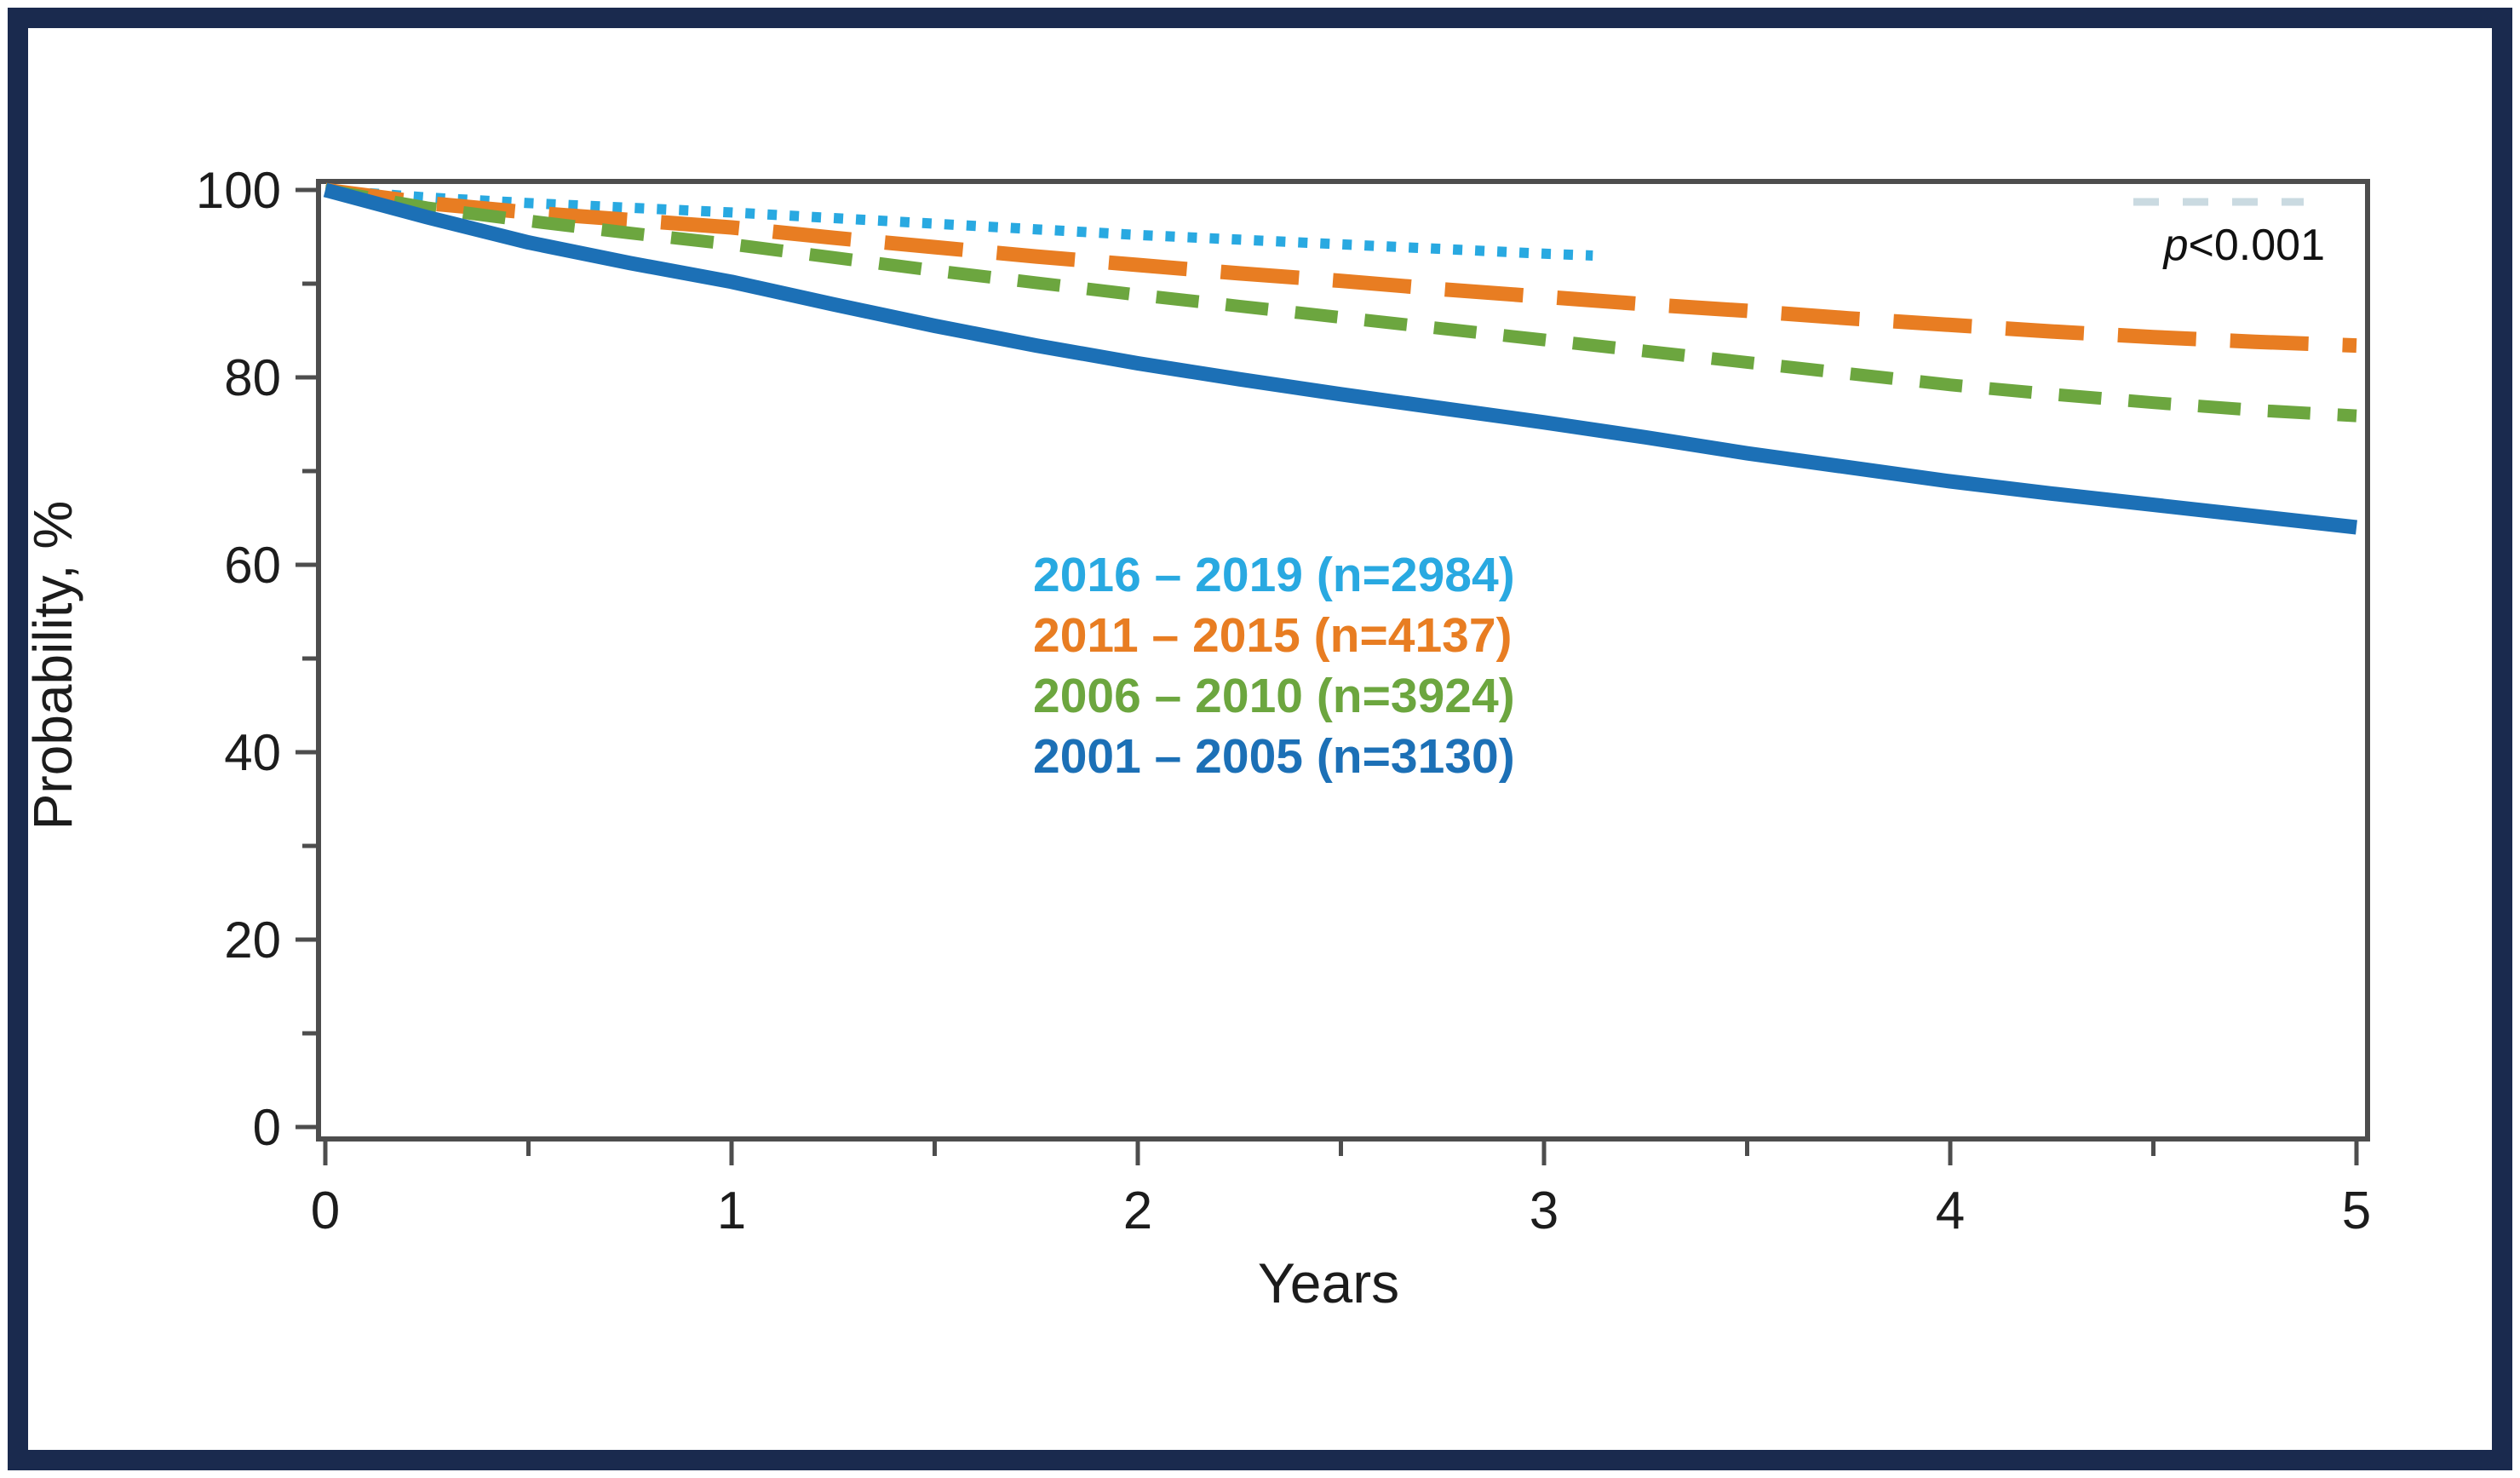  Describe the element at coordinates (1950, 1211) in the screenshot. I see `x-tick-label: 4` at that location.